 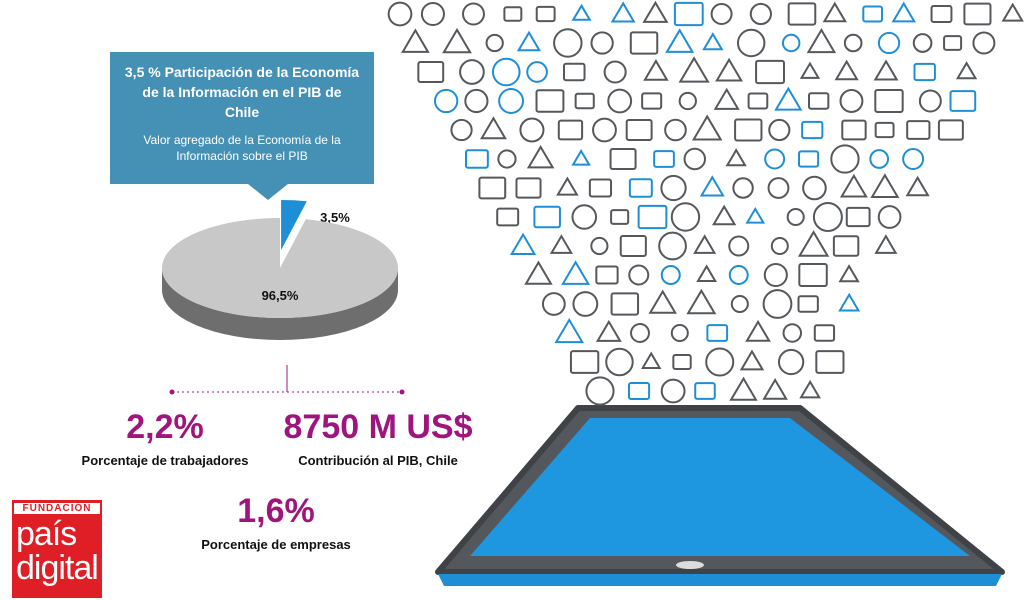 I want to click on stat: 8750 M US$ Contribución al PIB, Chile, so click(x=378, y=438).